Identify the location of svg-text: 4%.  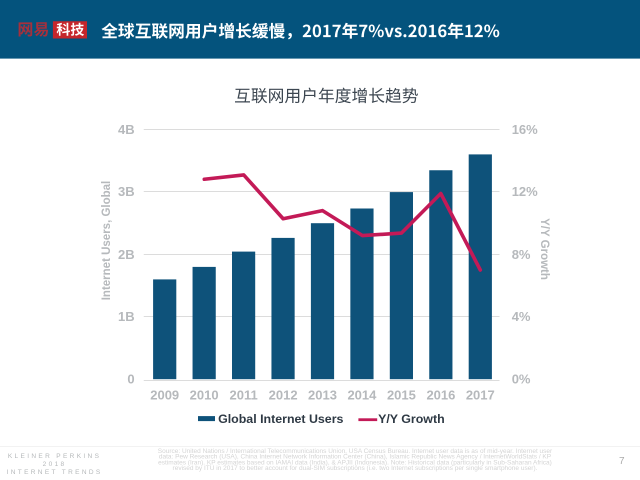
(521, 316).